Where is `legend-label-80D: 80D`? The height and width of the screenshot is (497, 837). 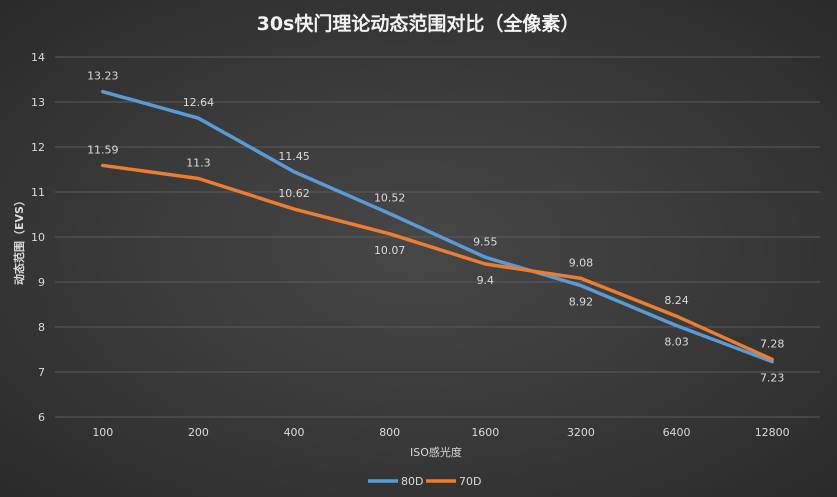
legend-label-80D: 80D is located at coordinates (412, 481).